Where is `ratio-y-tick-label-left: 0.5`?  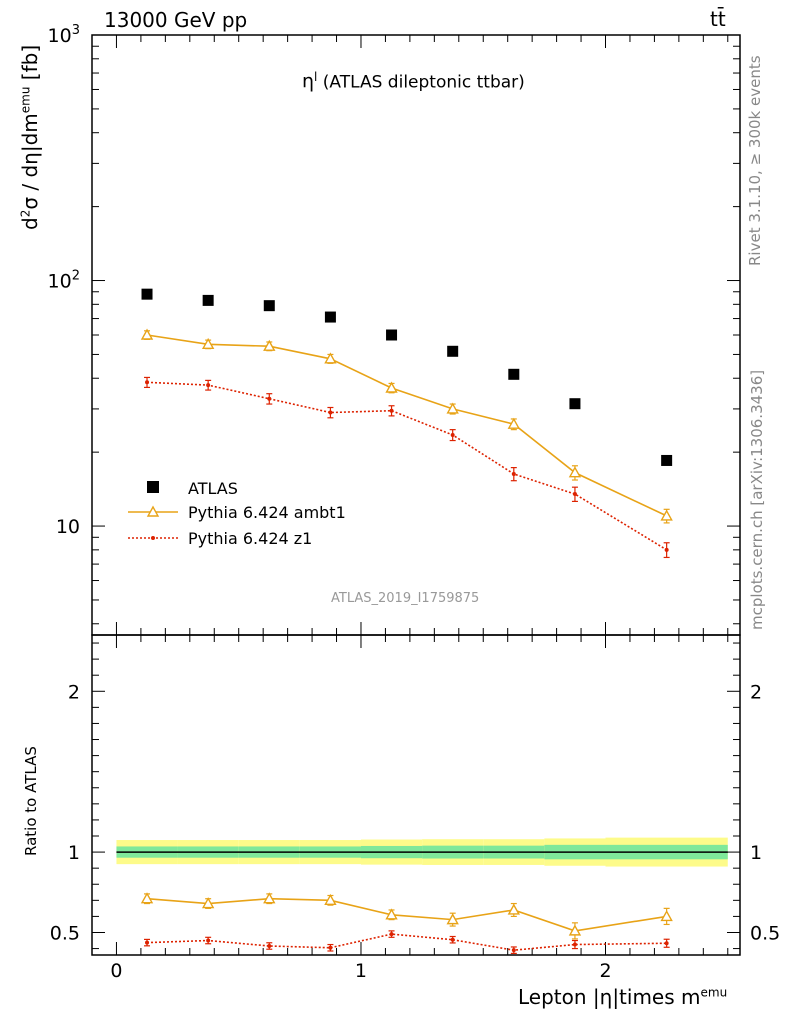 ratio-y-tick-label-left: 0.5 is located at coordinates (65, 933).